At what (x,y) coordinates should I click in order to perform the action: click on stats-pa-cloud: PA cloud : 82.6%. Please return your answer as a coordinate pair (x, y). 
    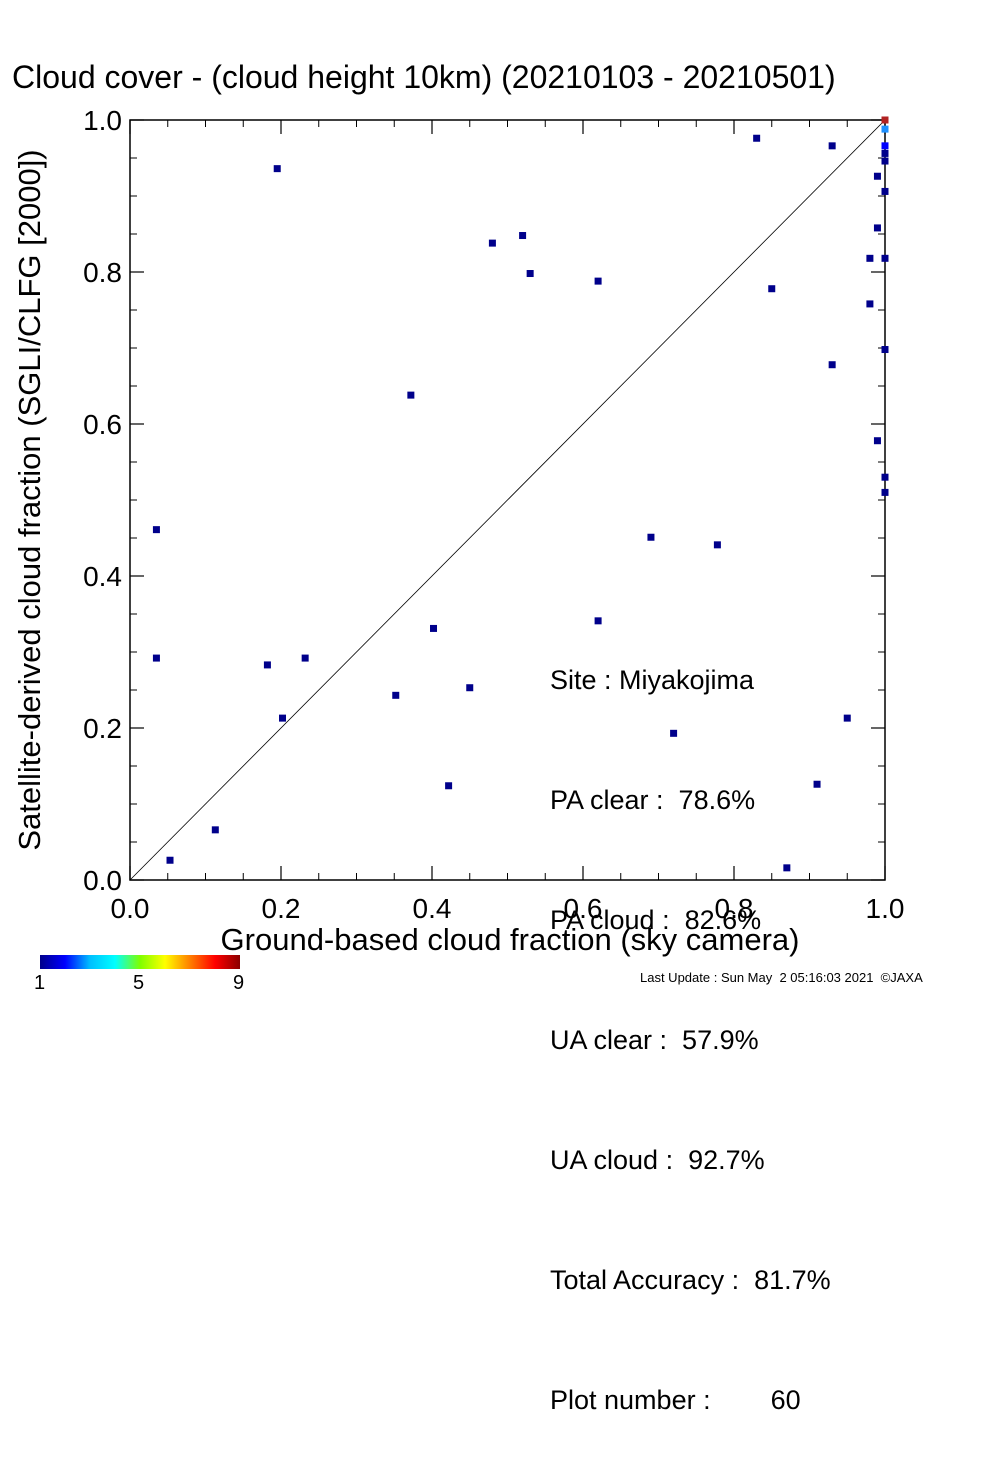
    Looking at the image, I should click on (656, 920).